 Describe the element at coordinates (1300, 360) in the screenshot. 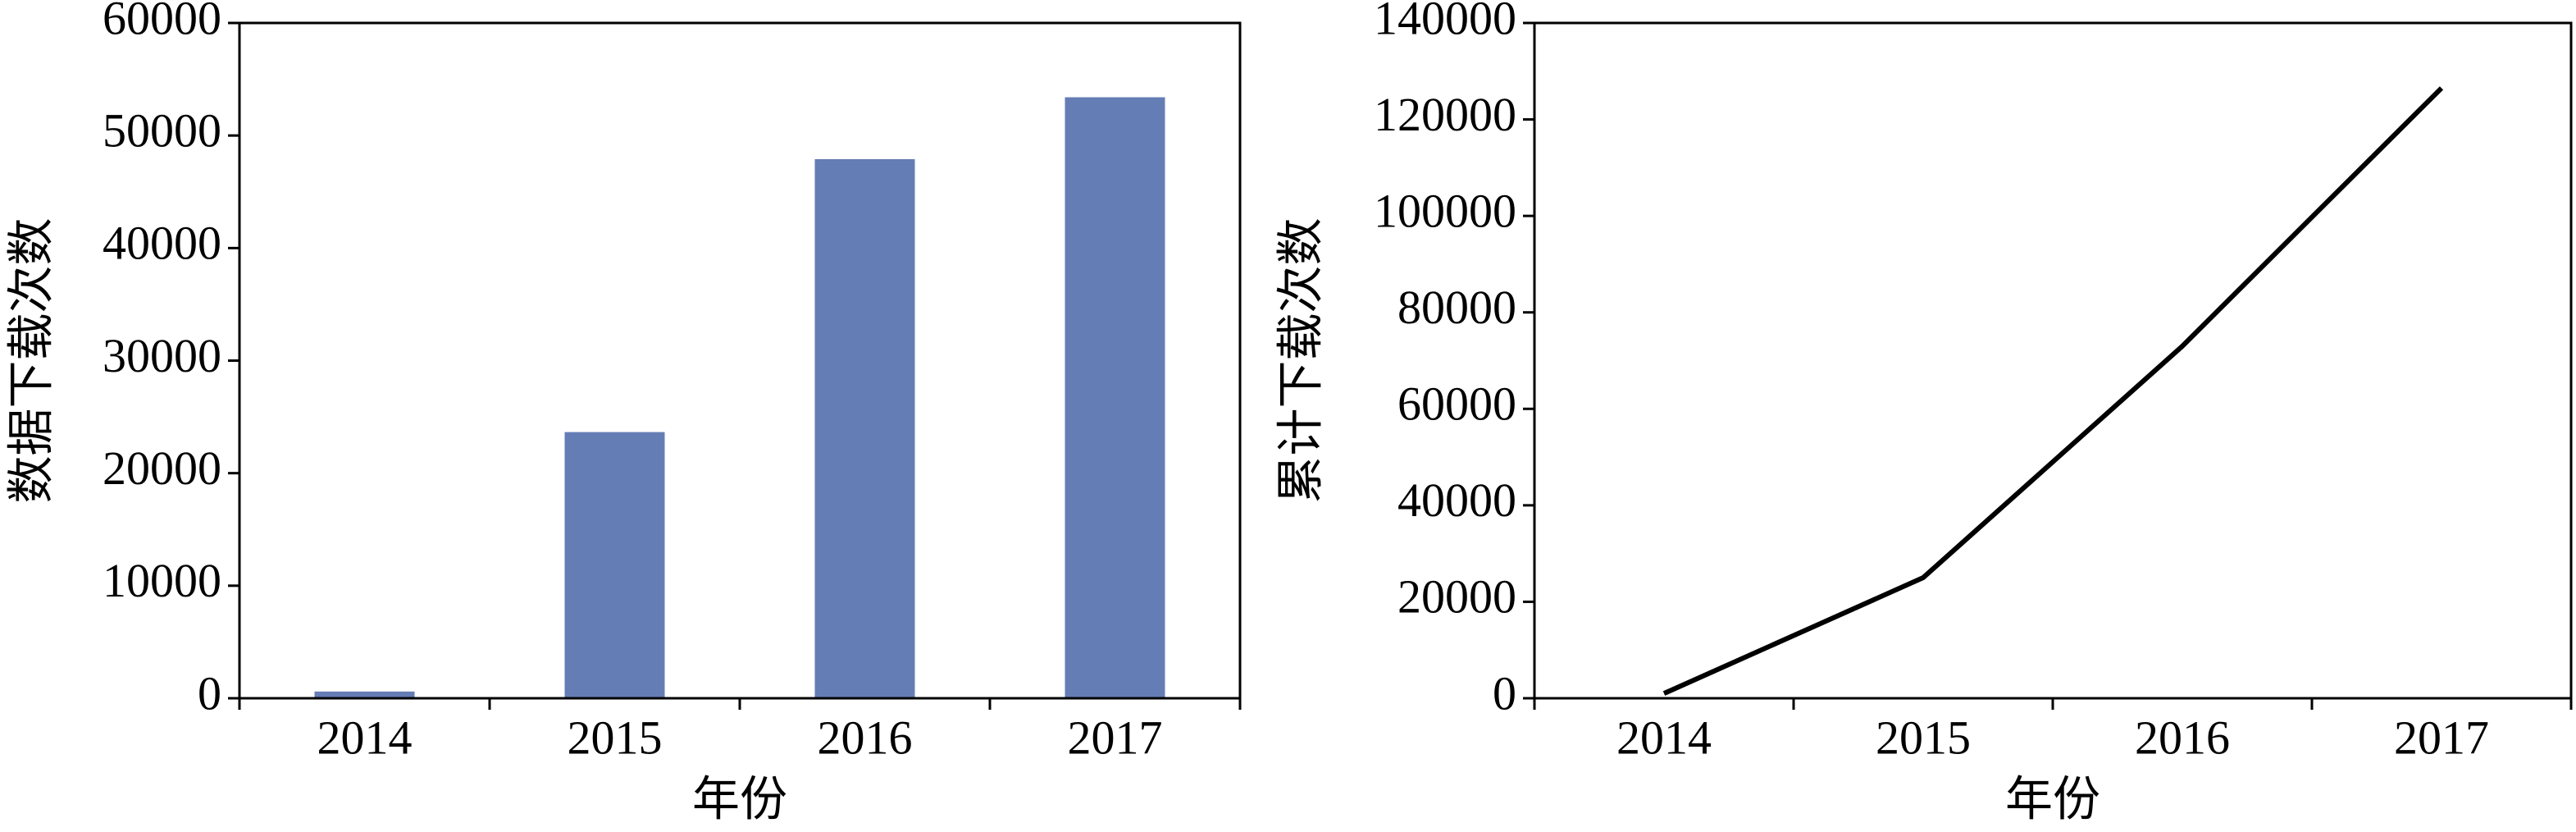

I see `y-axis-label: 累计下载次数` at that location.